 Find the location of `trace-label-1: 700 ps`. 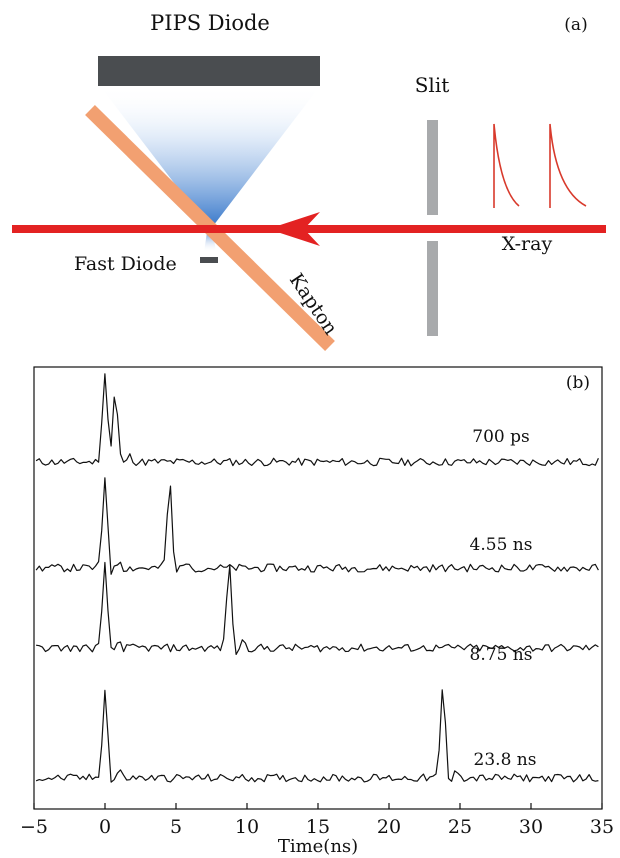

trace-label-1: 700 ps is located at coordinates (500, 437).